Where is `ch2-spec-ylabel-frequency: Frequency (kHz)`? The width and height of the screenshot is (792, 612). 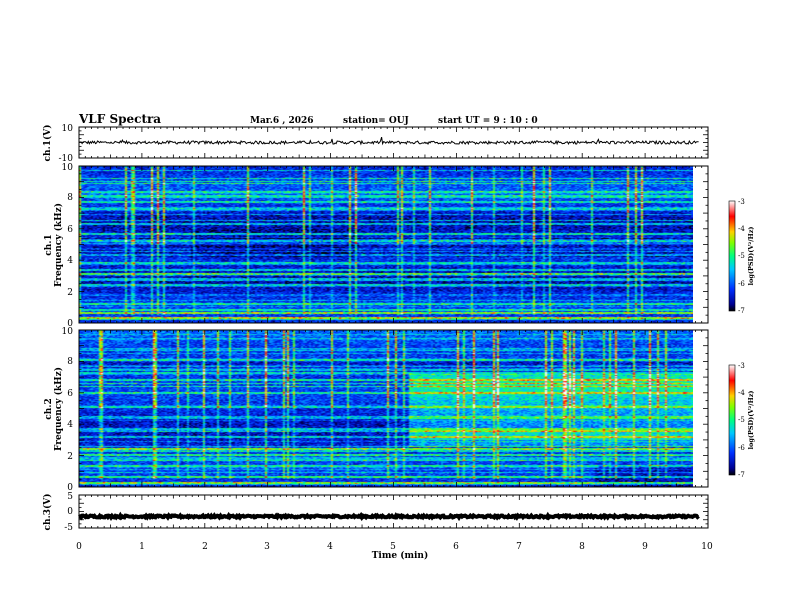
ch2-spec-ylabel-frequency: Frequency (kHz) is located at coordinates (58, 409).